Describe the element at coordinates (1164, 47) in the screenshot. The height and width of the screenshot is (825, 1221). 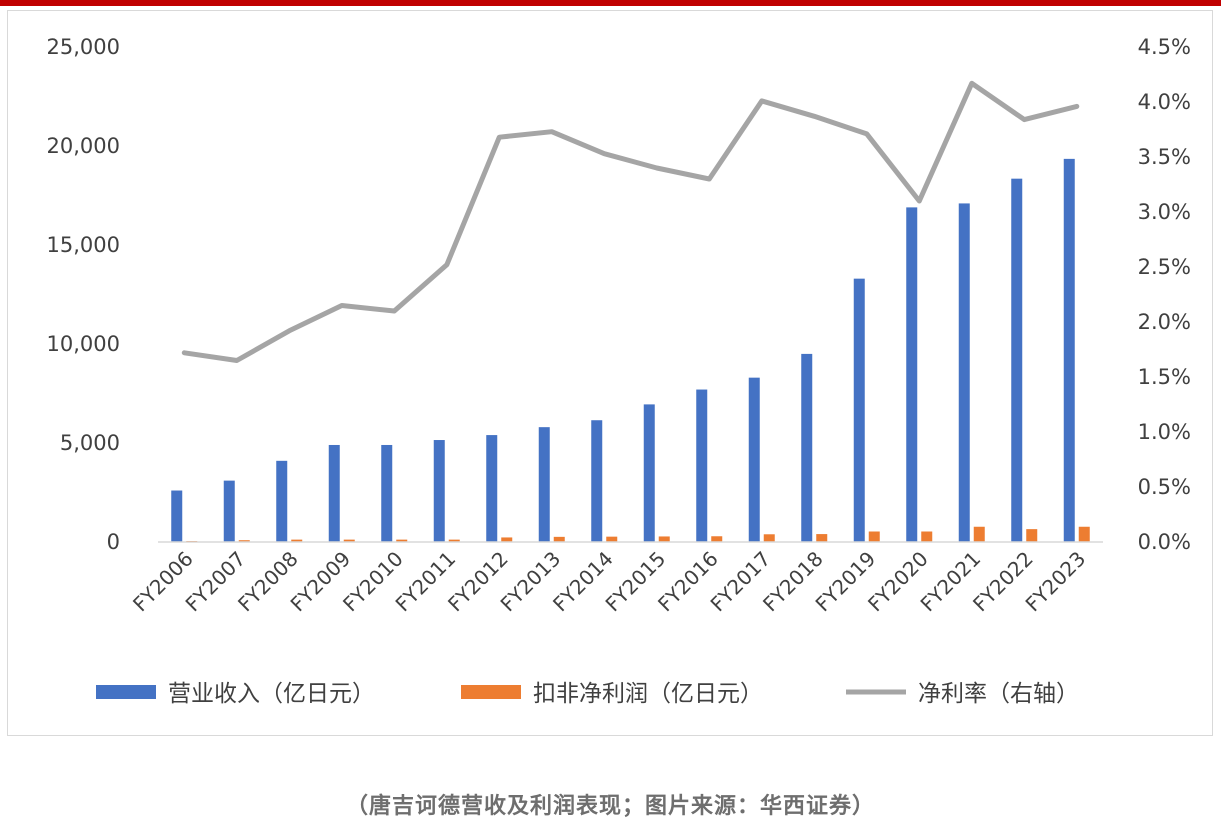
I see `right-tick-label: 4.5%` at that location.